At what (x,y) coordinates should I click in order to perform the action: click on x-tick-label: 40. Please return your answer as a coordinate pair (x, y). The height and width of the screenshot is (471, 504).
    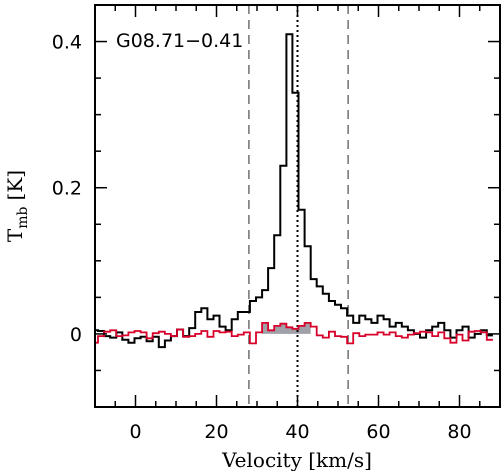
    Looking at the image, I should click on (297, 432).